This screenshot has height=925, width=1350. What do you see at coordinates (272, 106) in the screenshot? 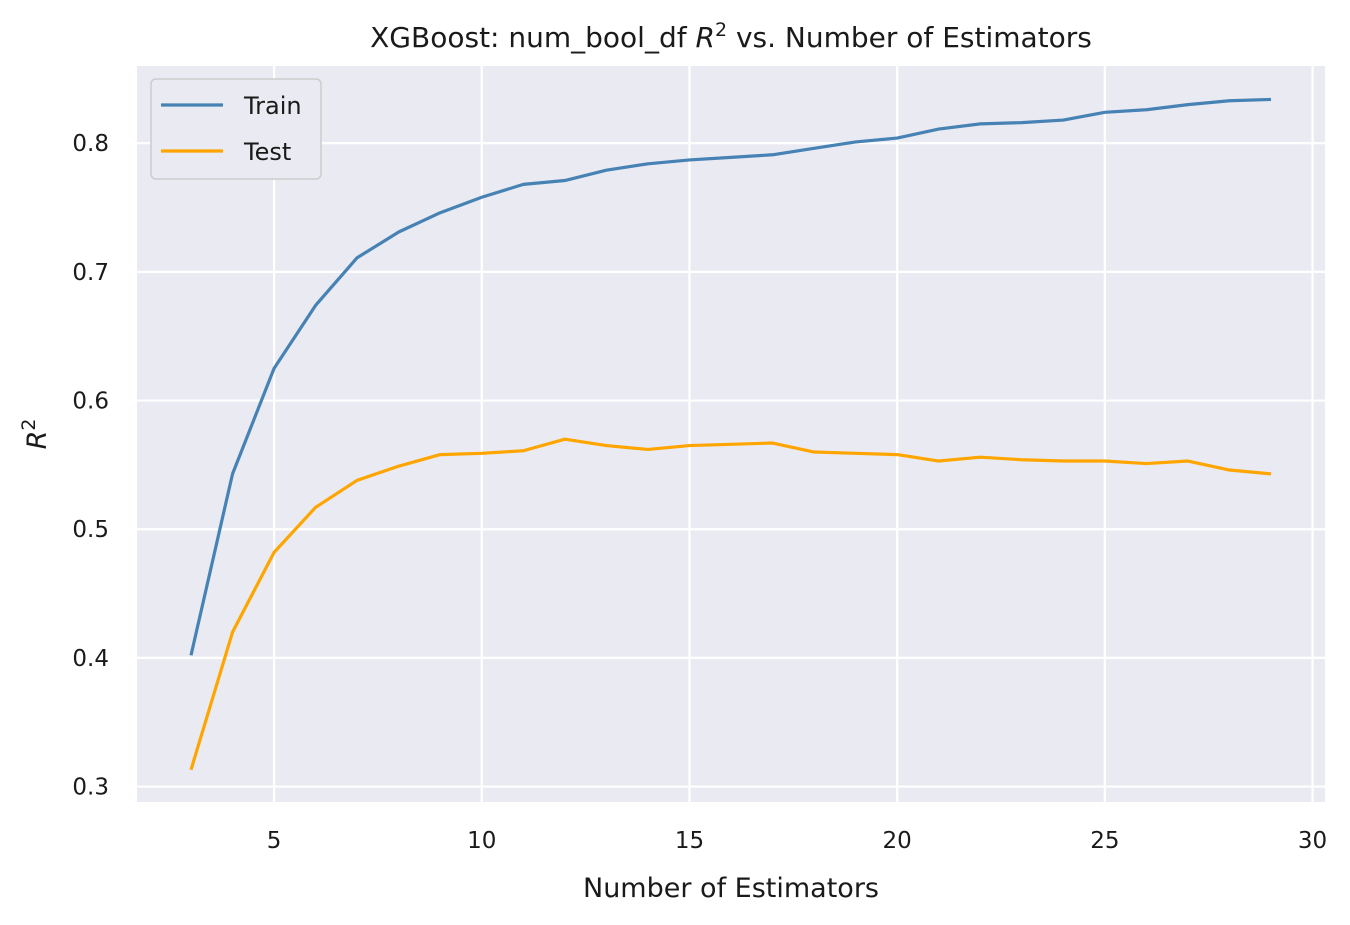
I see `legend-label-train: Train` at bounding box center [272, 106].